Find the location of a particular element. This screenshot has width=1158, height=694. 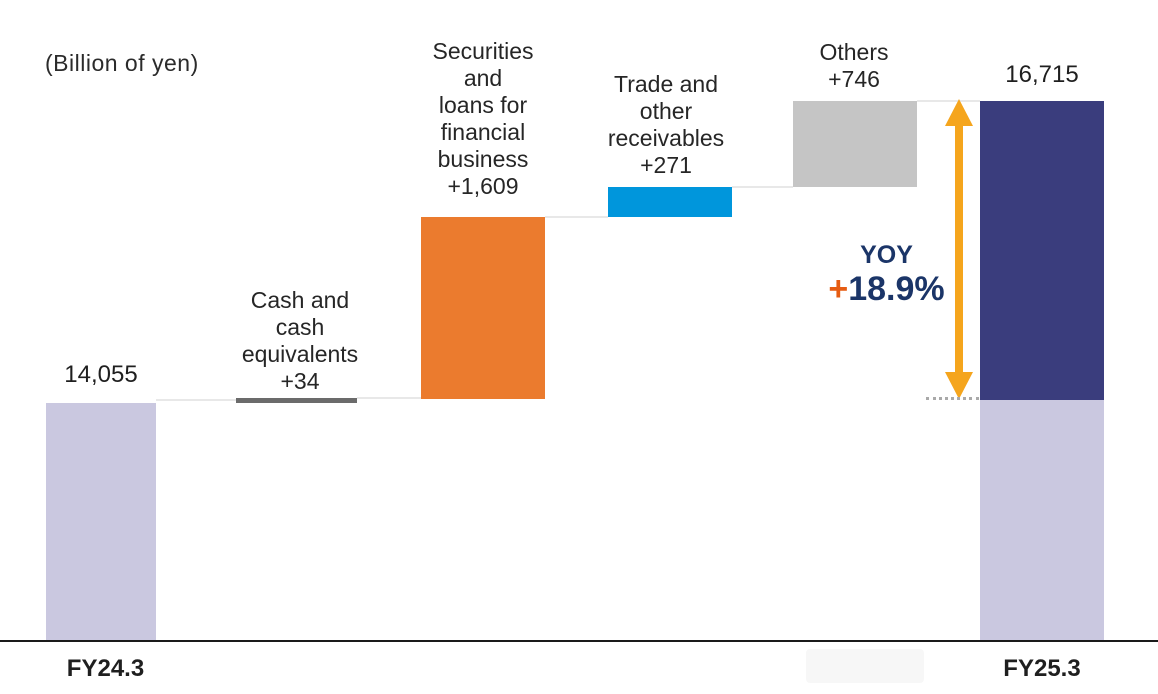

yoy-value: +18.9% is located at coordinates (886, 289).